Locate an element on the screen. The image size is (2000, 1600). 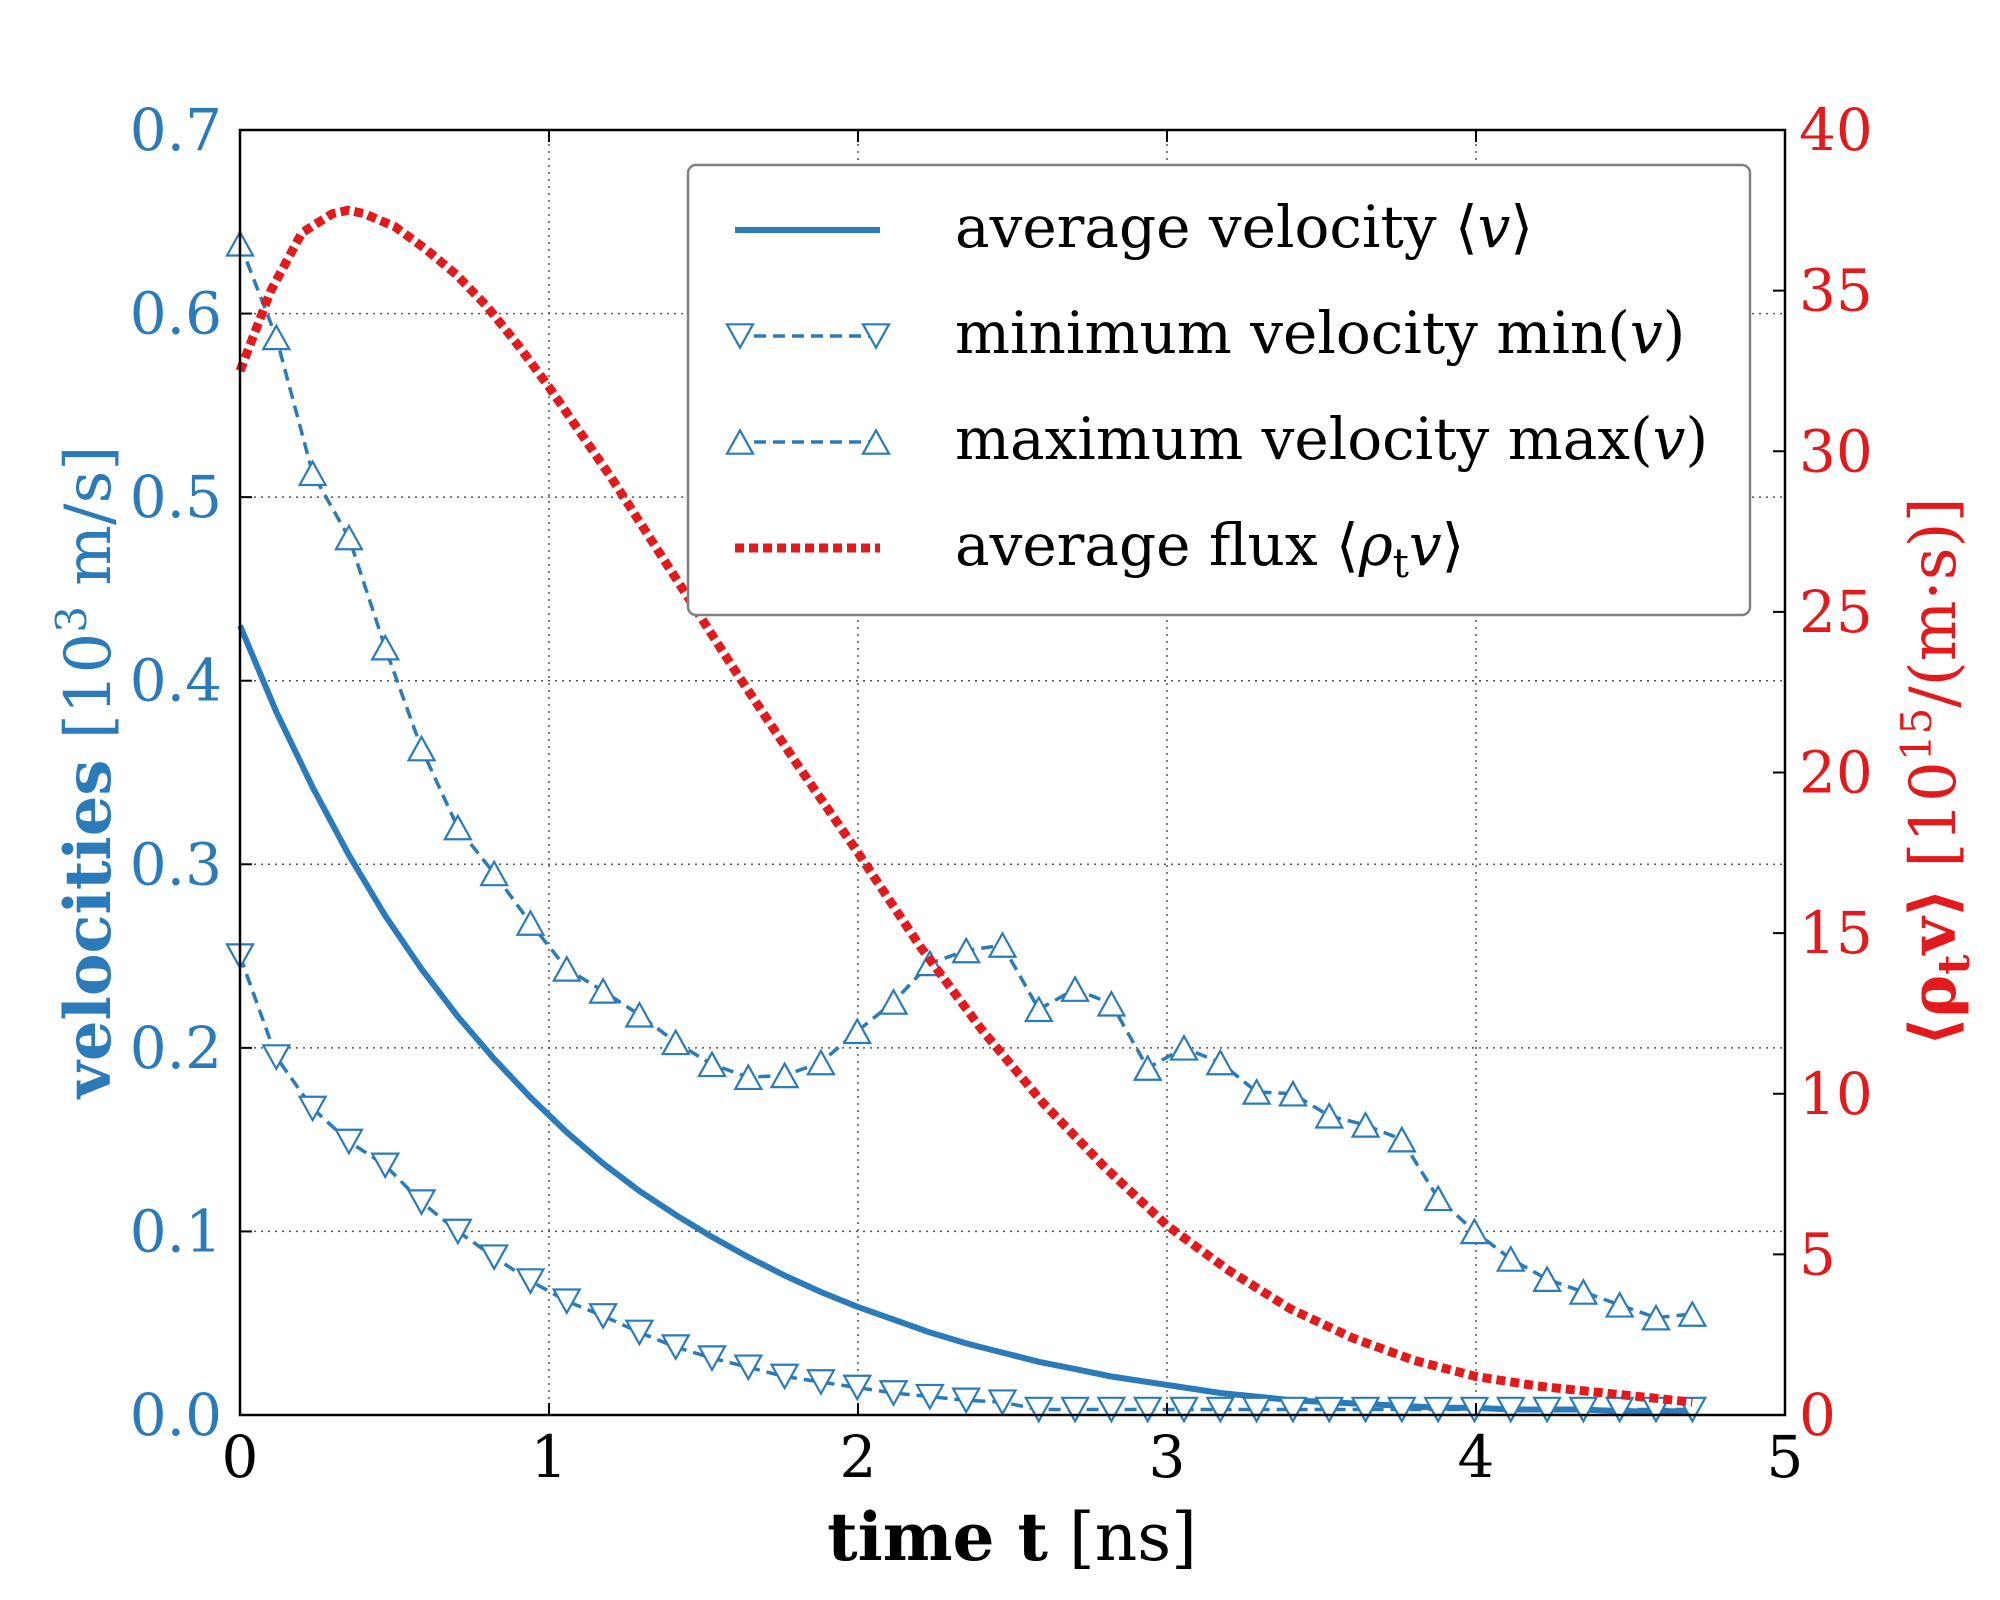
y-left-tick-label: 0.3 is located at coordinates (176, 864).